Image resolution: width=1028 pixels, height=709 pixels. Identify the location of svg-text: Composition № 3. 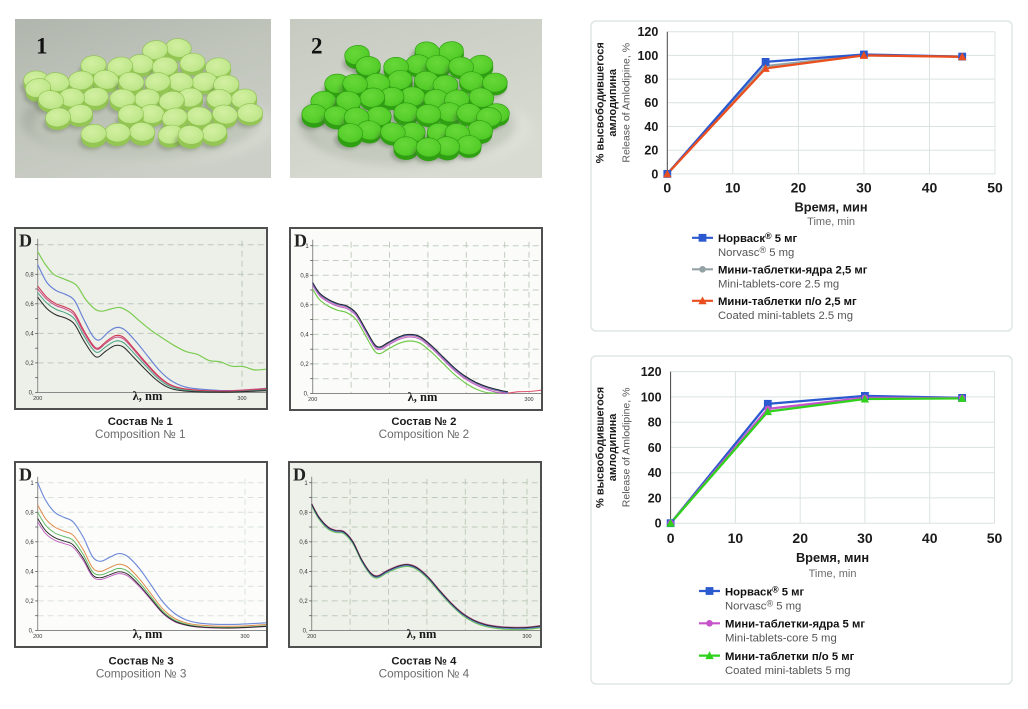
(141, 673).